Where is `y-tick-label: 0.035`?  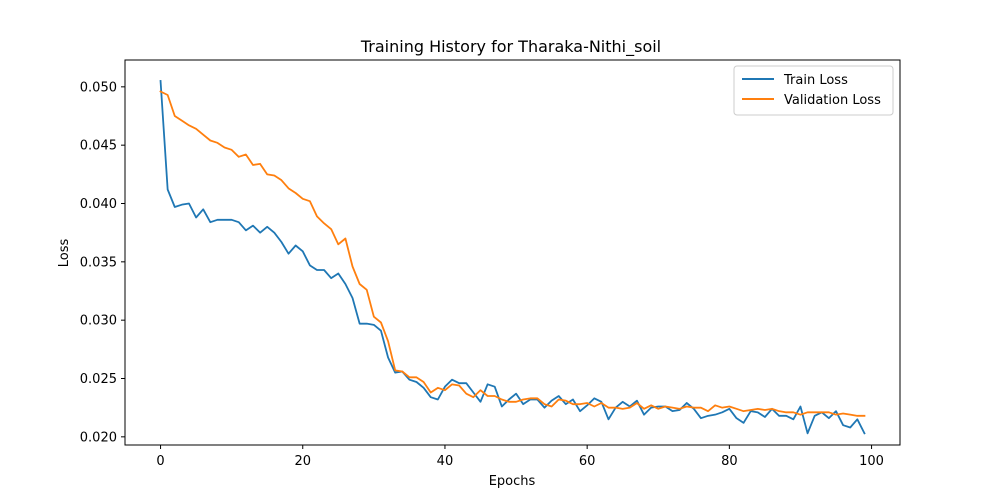 y-tick-label: 0.035 is located at coordinates (98, 262).